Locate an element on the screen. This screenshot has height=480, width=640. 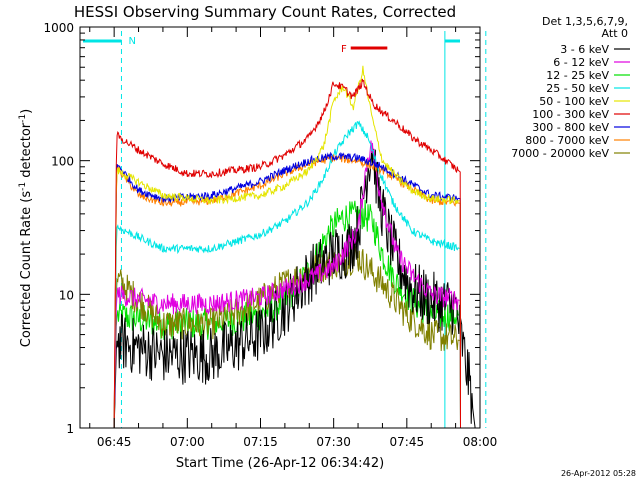
y-axis-label: Corrected Count Rate (s-1 detector-1) is located at coordinates (26, 228).